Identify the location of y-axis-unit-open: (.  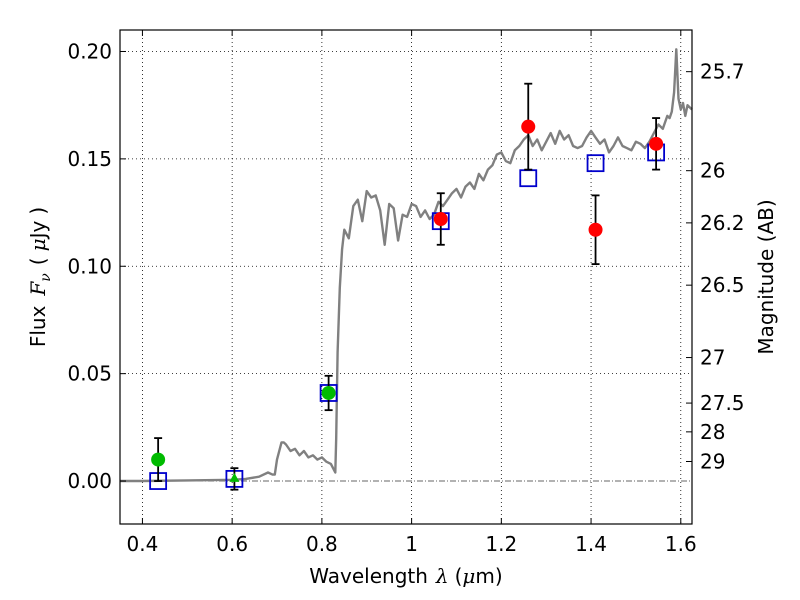
(38, 261).